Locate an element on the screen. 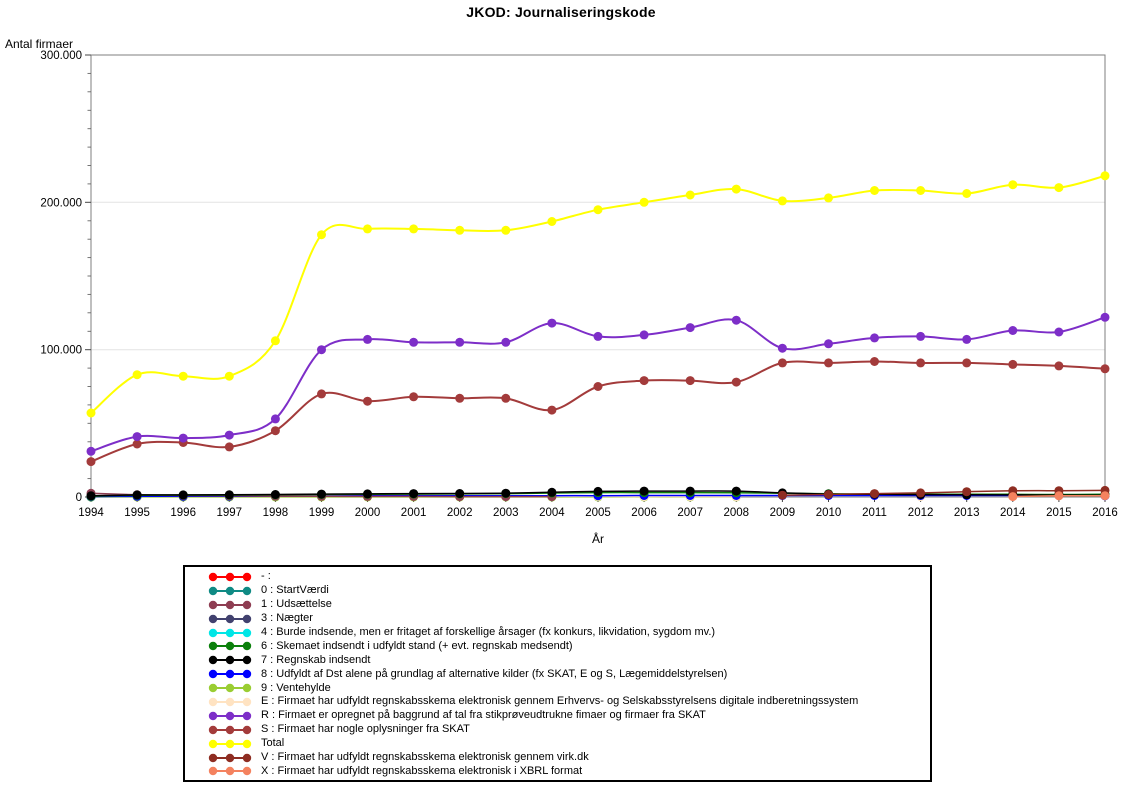  x-tick-label: 1995 is located at coordinates (137, 513).